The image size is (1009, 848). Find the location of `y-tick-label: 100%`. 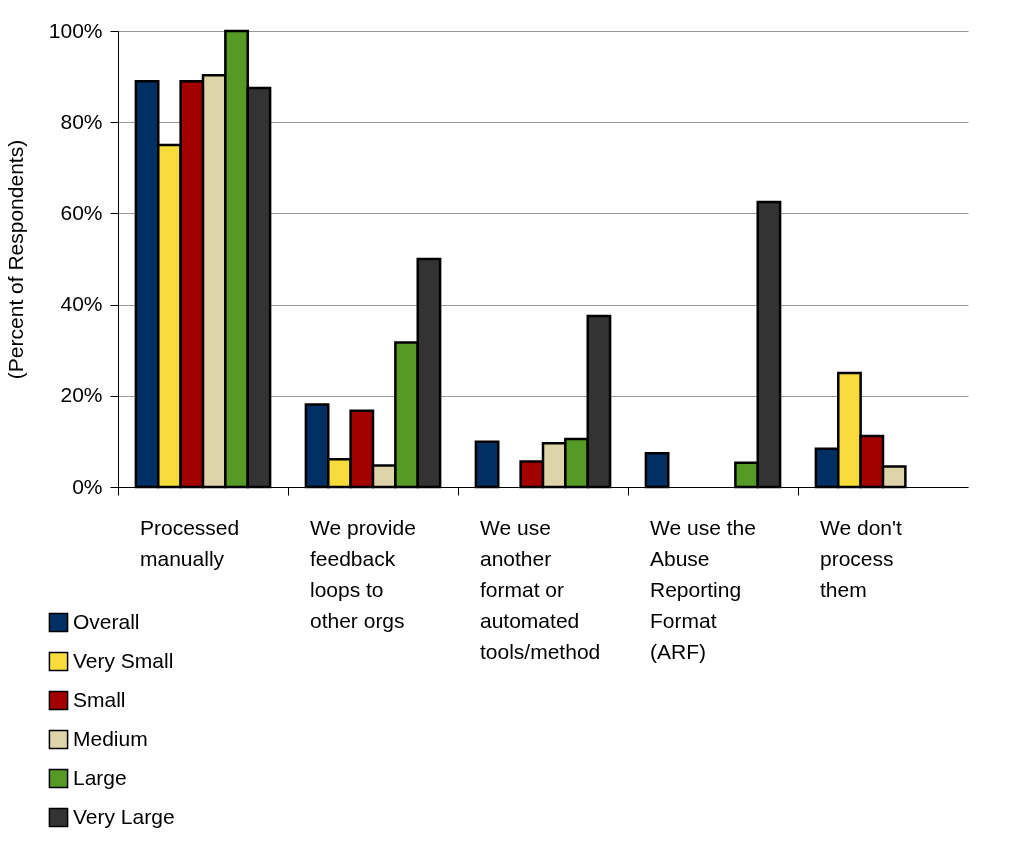

y-tick-label: 100% is located at coordinates (75, 30).